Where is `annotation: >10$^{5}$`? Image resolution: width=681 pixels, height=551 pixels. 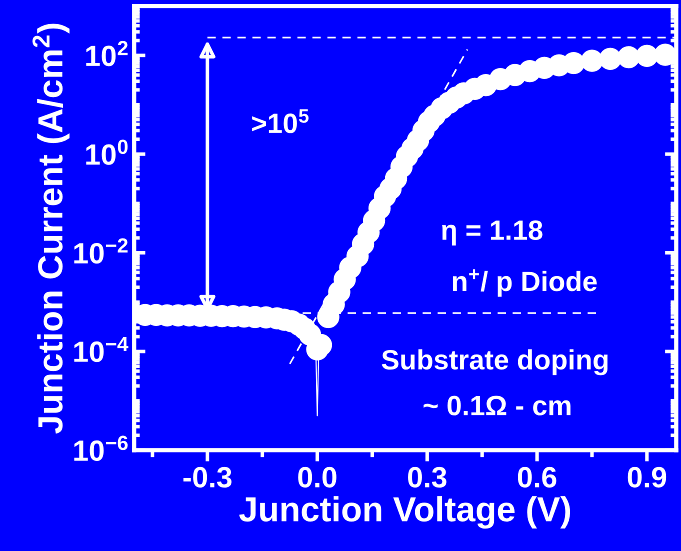 annotation: >10$^{5}$ is located at coordinates (280, 121).